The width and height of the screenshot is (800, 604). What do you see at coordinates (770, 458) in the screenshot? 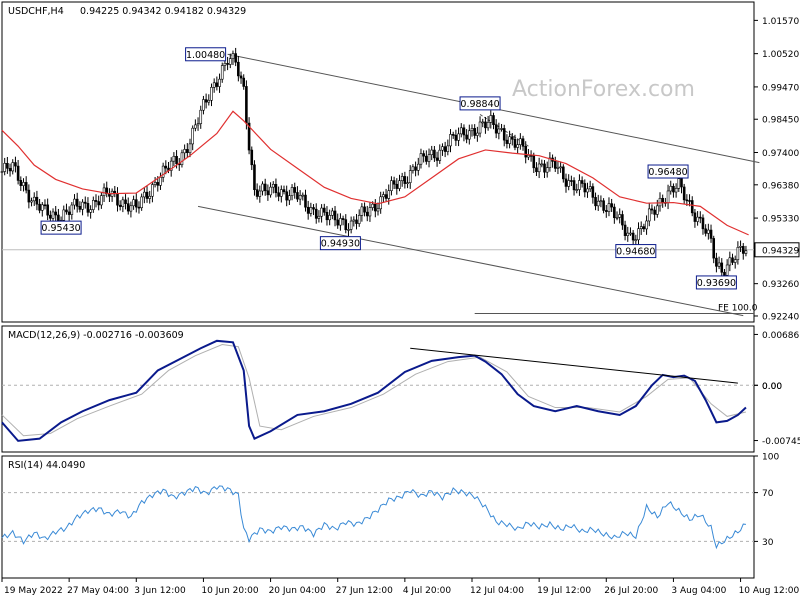
I see `rsi-axis-label: 100` at bounding box center [770, 458].